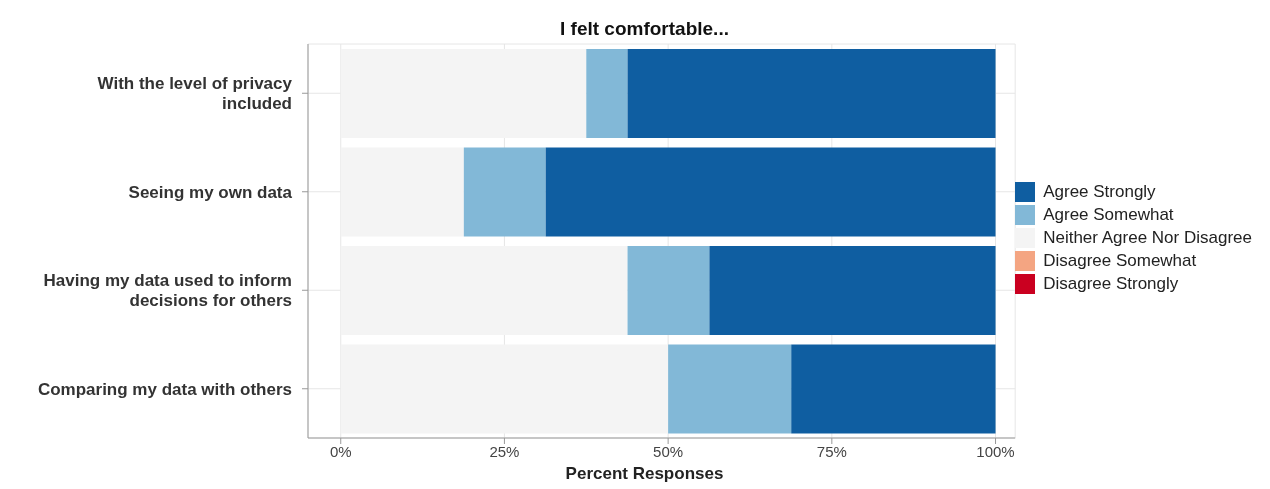 The image size is (1270, 489). Describe the element at coordinates (164, 389) in the screenshot. I see `y-tick-label: Comparing my data with others` at that location.